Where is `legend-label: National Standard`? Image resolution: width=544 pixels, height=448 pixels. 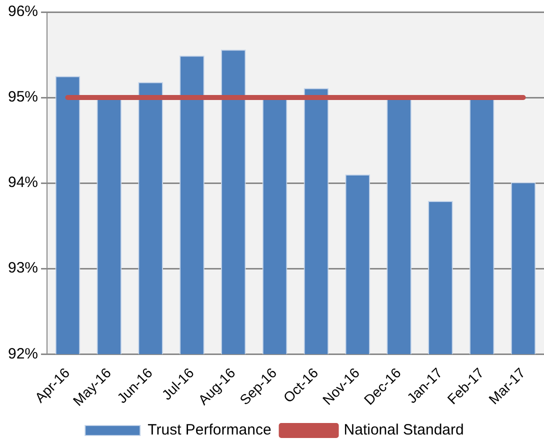
legend-label: National Standard is located at coordinates (404, 430).